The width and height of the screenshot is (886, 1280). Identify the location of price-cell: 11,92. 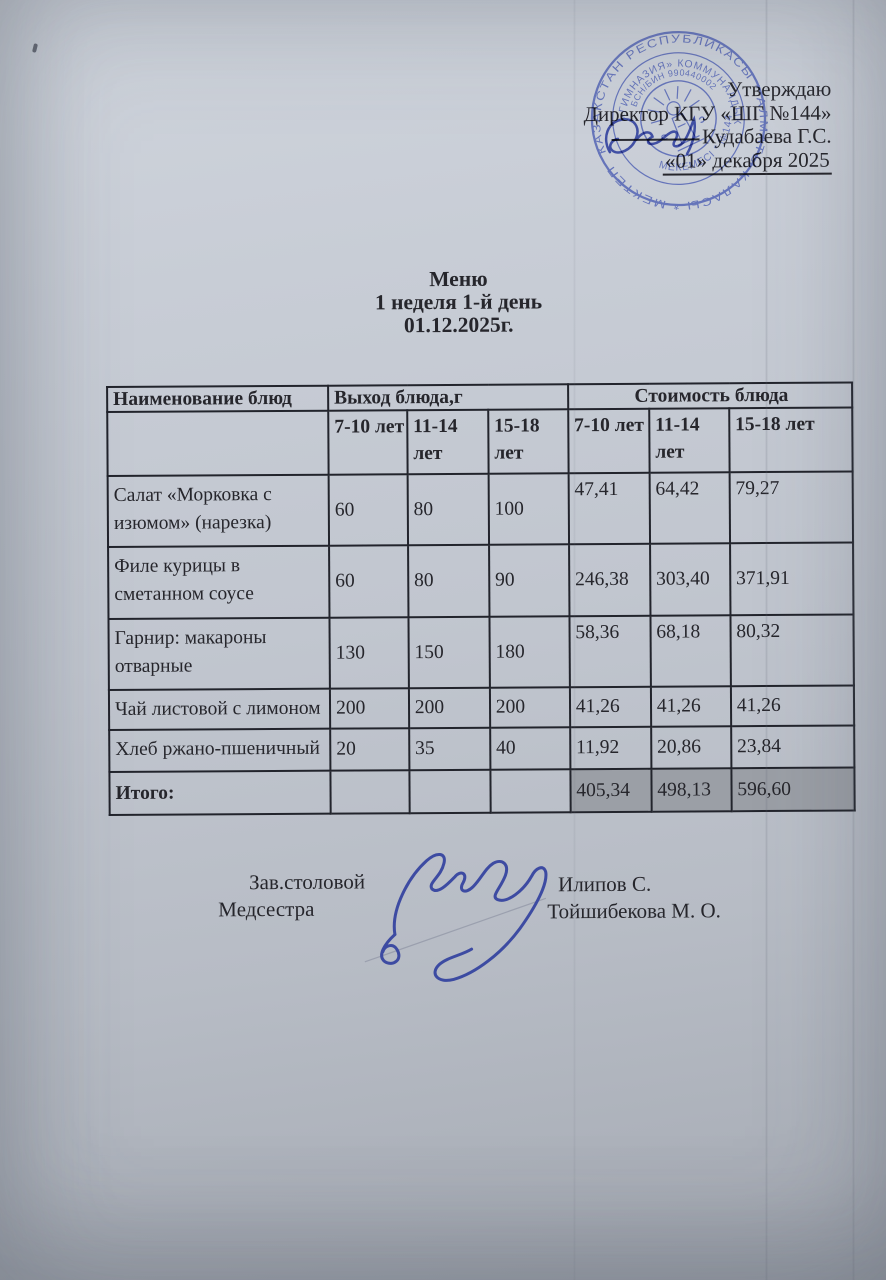
(610, 748).